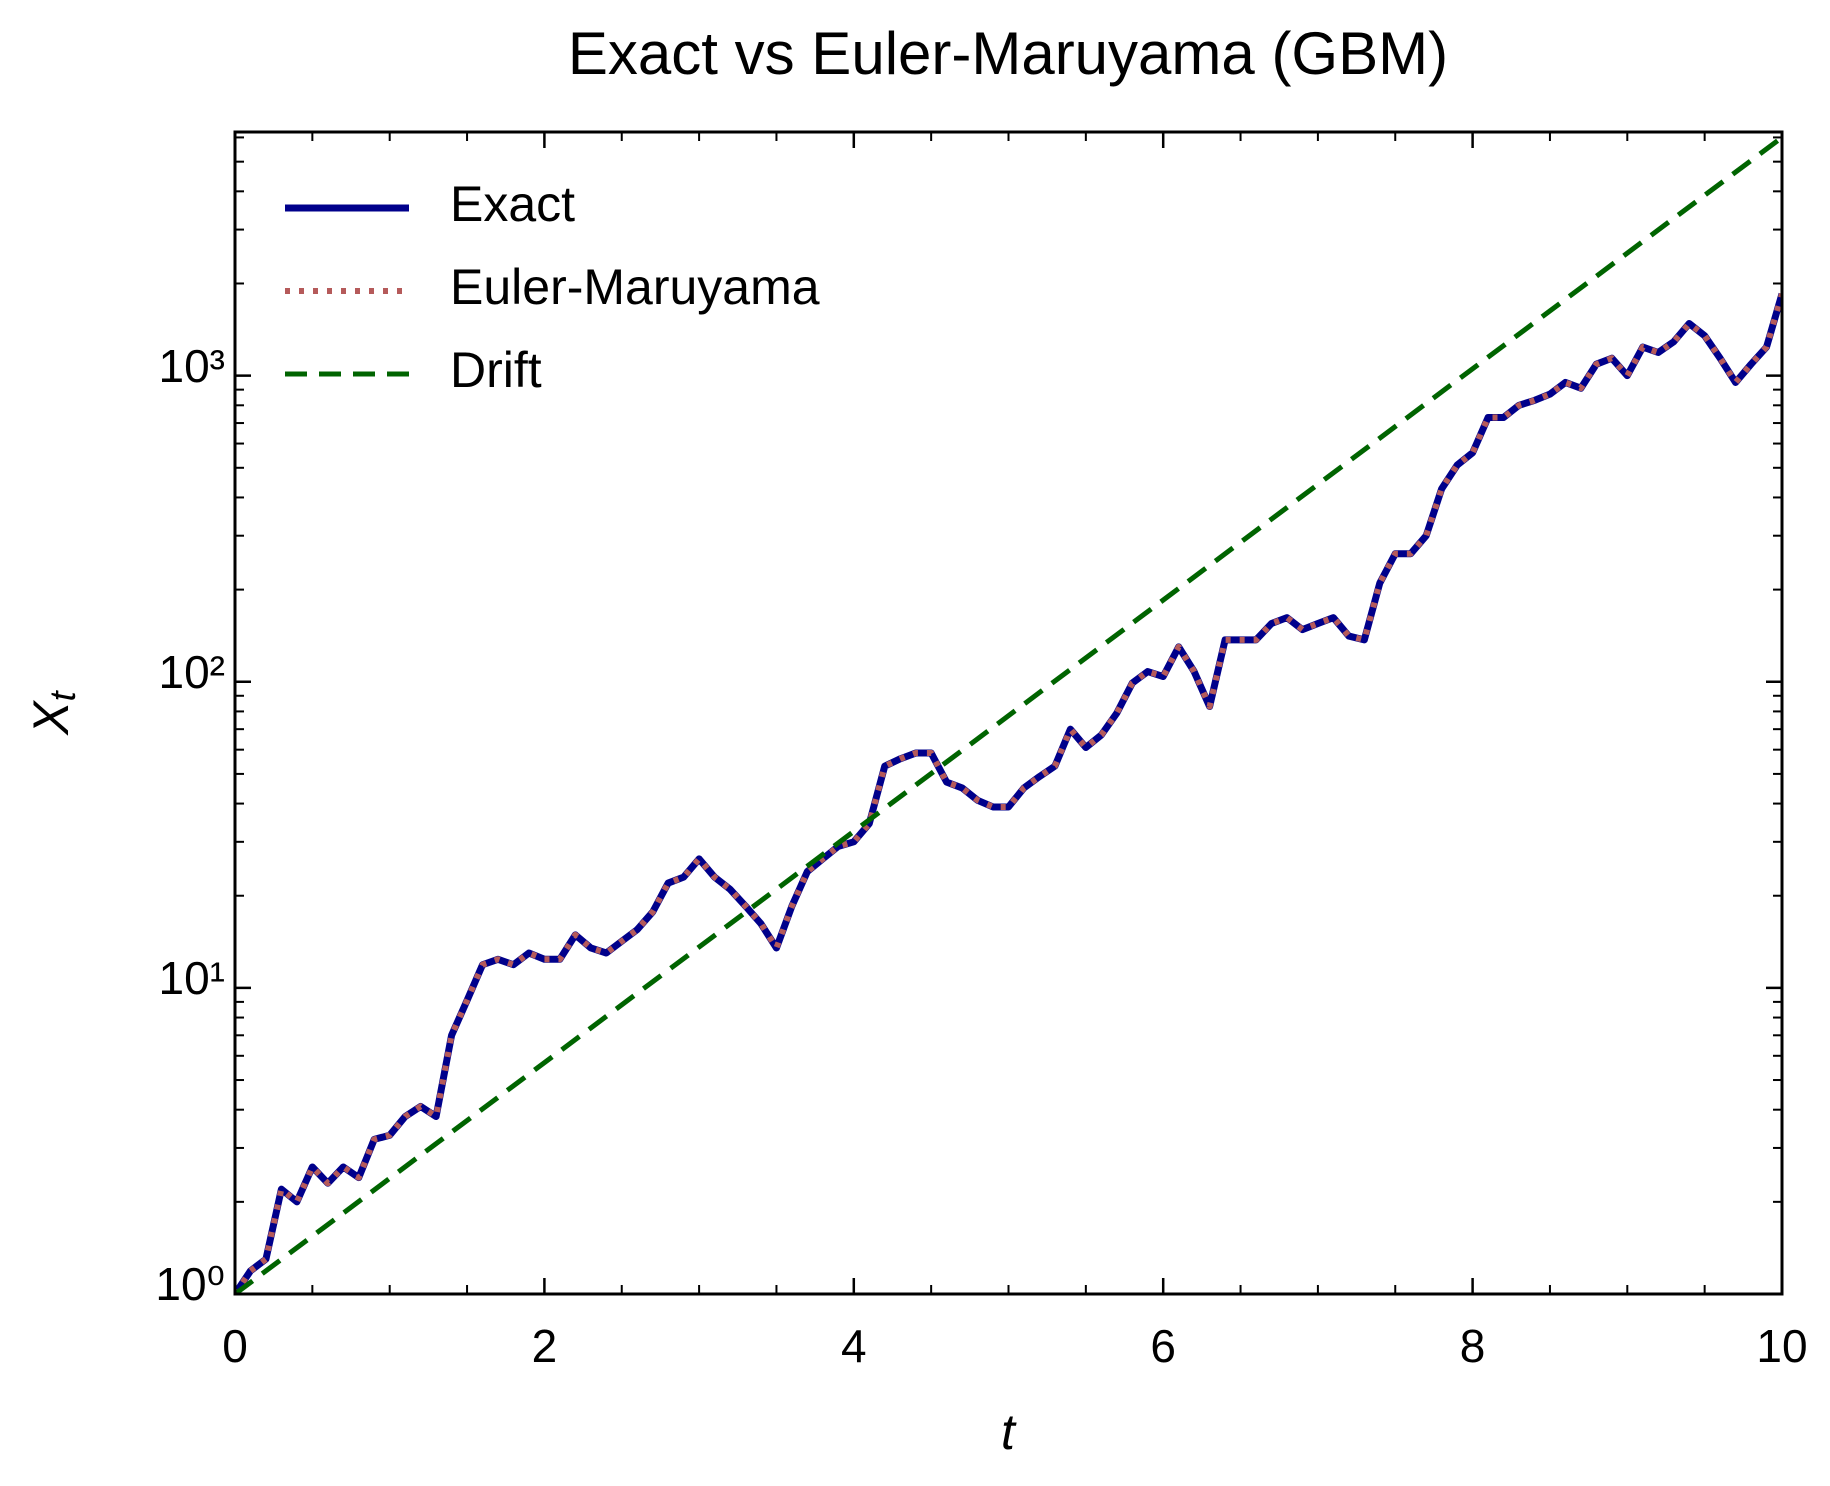 This screenshot has height=1486, width=1830. What do you see at coordinates (1163, 1346) in the screenshot?
I see `x-tick-label: 6` at bounding box center [1163, 1346].